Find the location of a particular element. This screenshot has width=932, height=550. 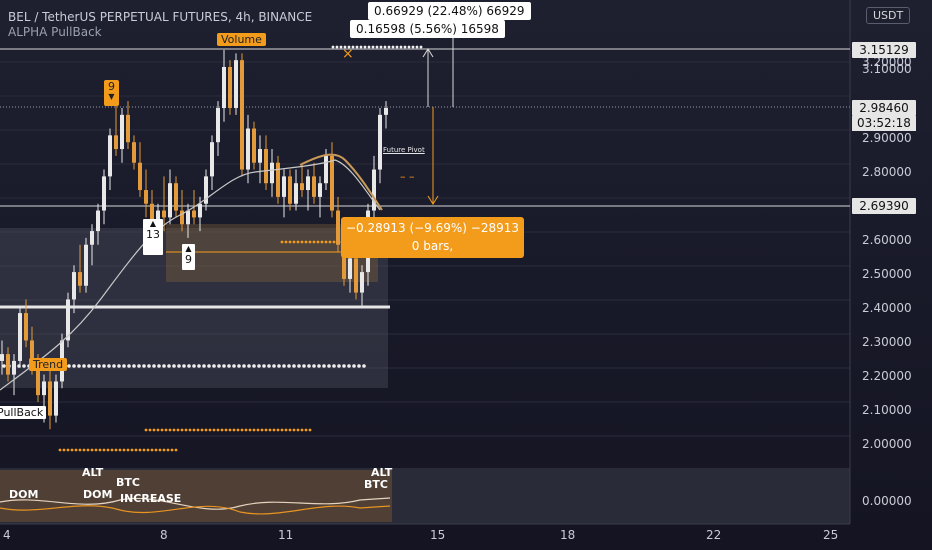

current-price-badge: 2.98460 is located at coordinates (884, 108).